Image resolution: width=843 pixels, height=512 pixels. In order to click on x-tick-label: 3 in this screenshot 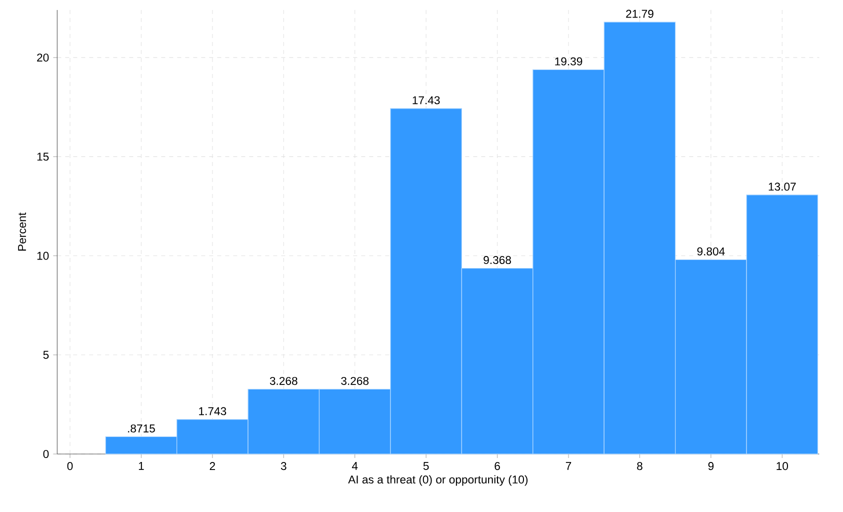, I will do `click(283, 466)`.